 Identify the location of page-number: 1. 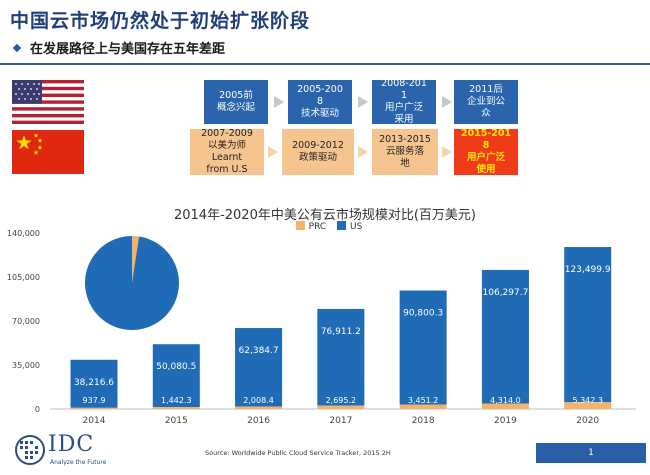
(591, 453).